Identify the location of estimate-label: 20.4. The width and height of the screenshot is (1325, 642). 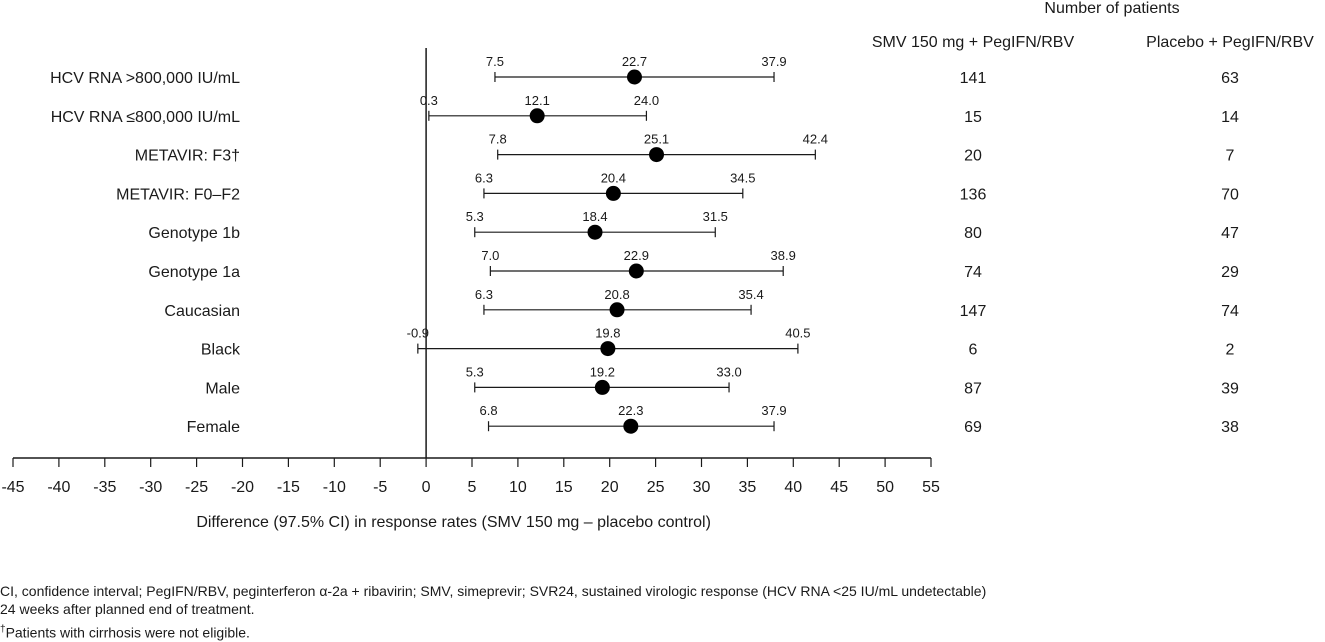
(613, 177).